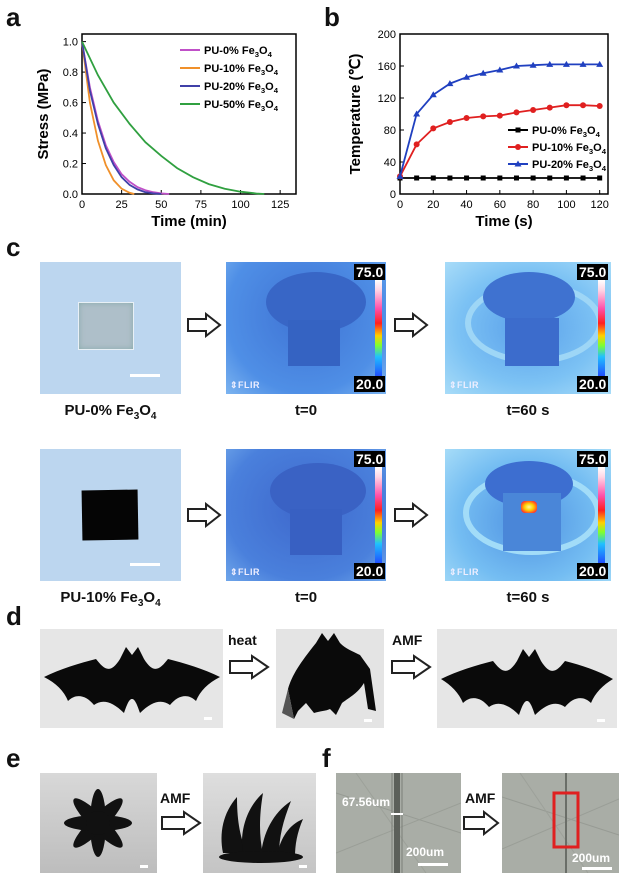 This screenshot has width=621, height=876. Describe the element at coordinates (433, 205) in the screenshot. I see `x-tick-label: 20` at that location.